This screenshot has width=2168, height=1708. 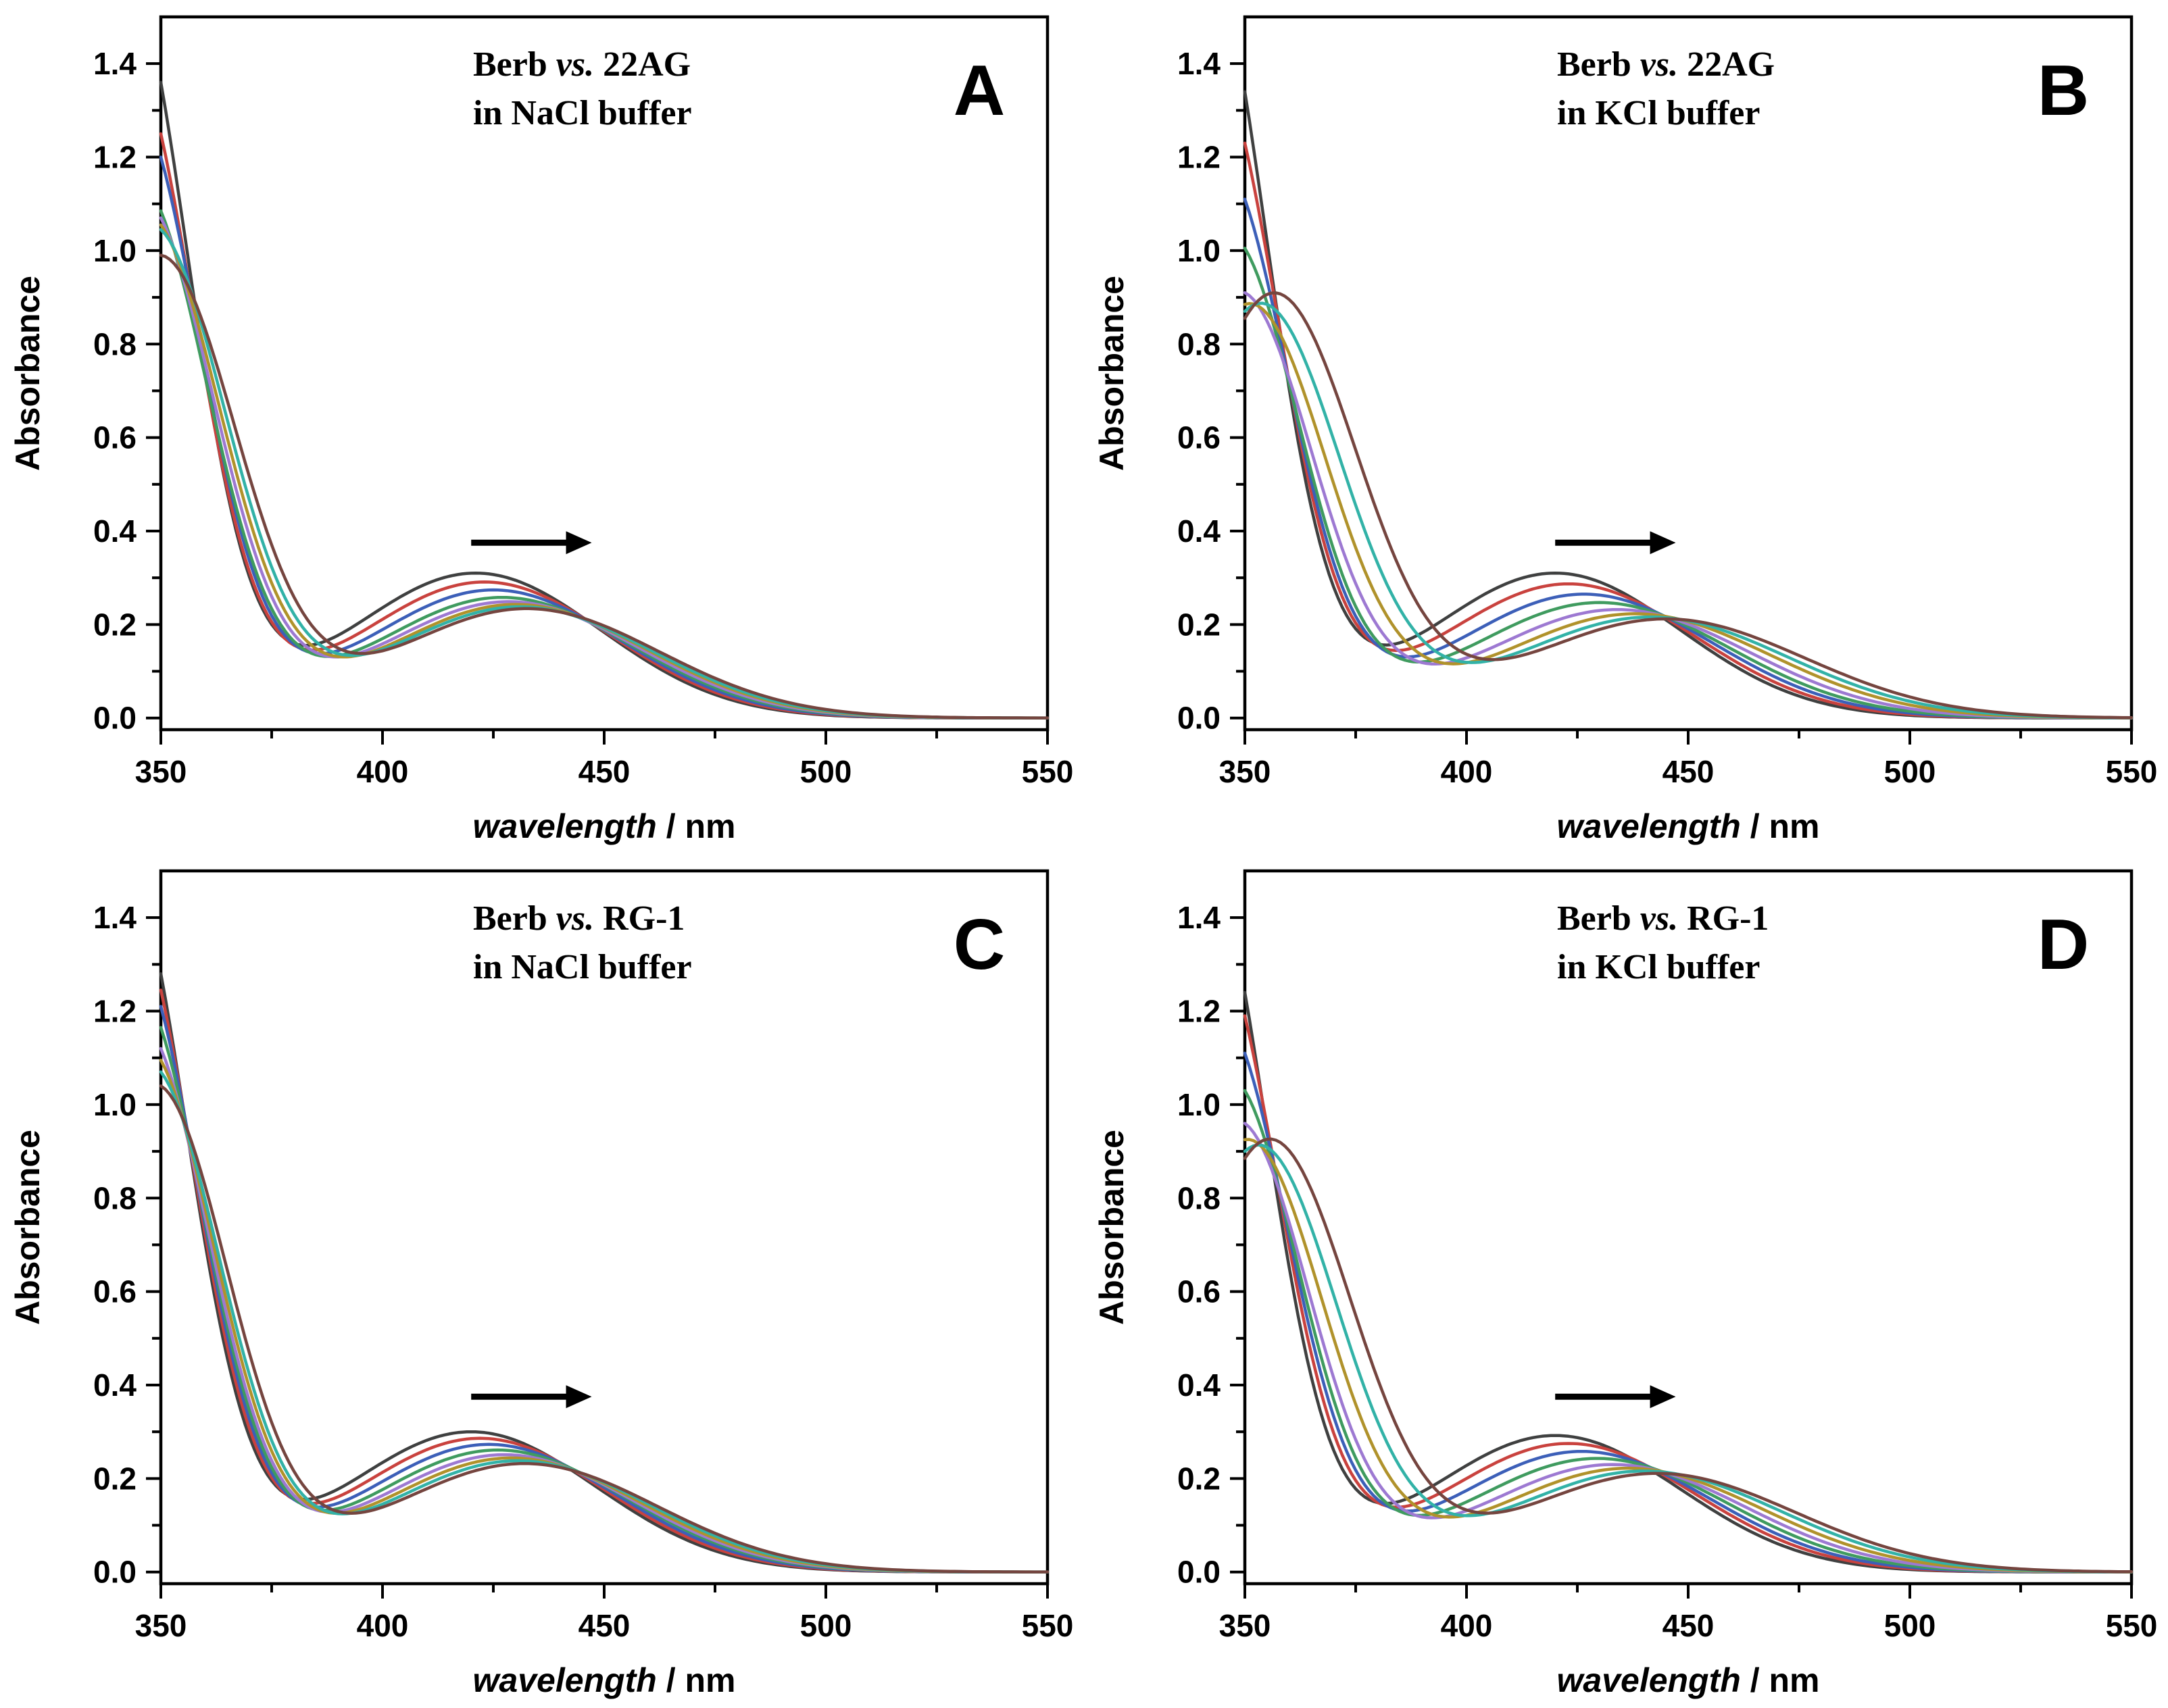 What do you see at coordinates (980, 91) in the screenshot?
I see `panel-letter: A` at bounding box center [980, 91].